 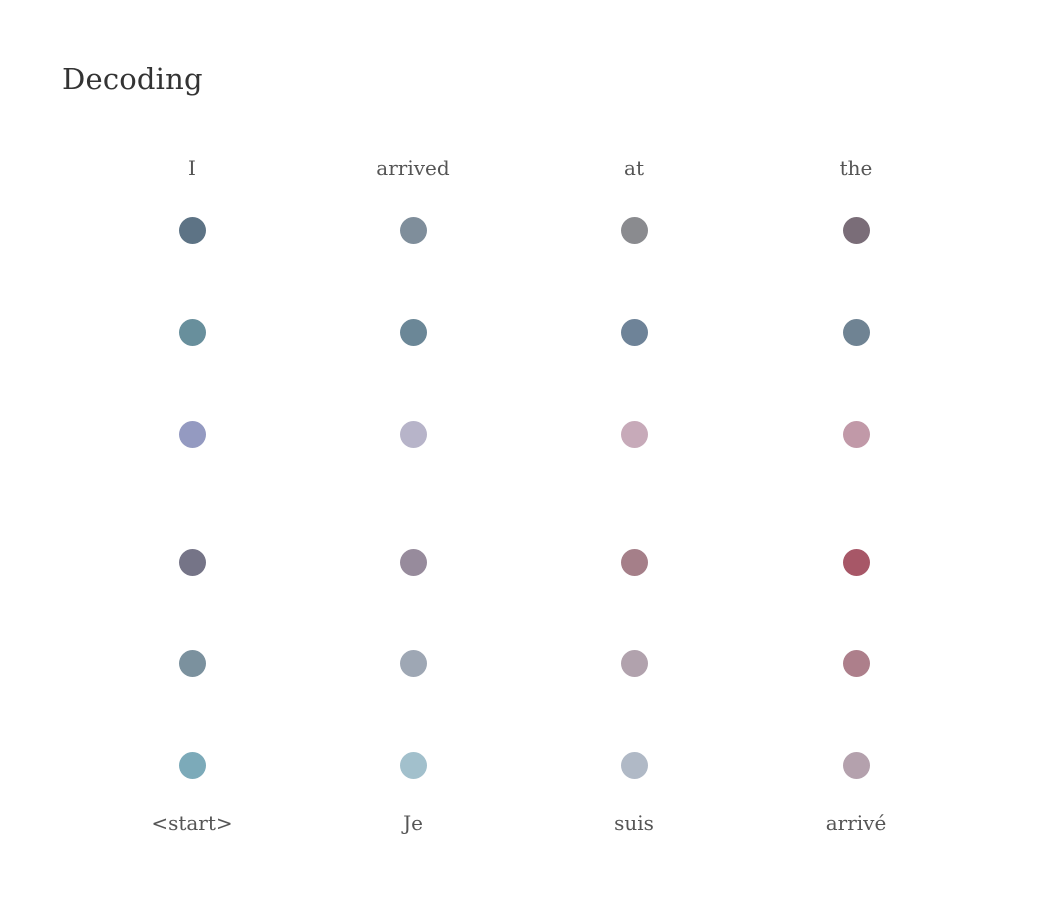 What do you see at coordinates (413, 823) in the screenshot?
I see `input-token-label: Je` at bounding box center [413, 823].